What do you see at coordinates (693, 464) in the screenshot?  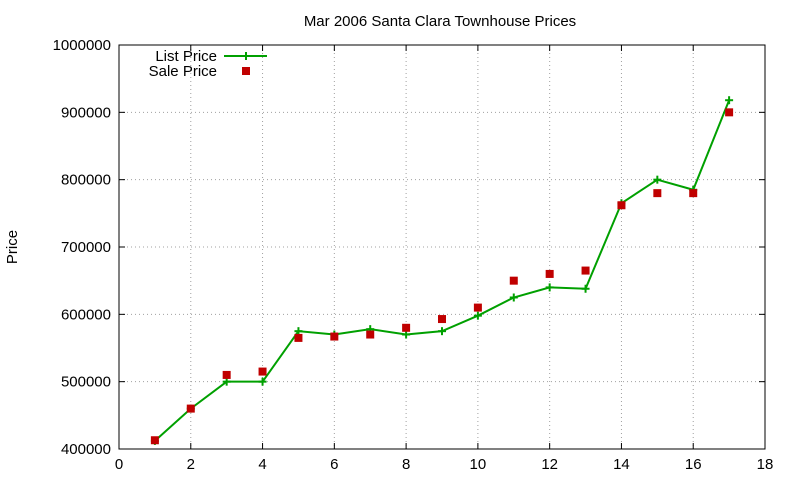 I see `x-tick-label: 16` at bounding box center [693, 464].